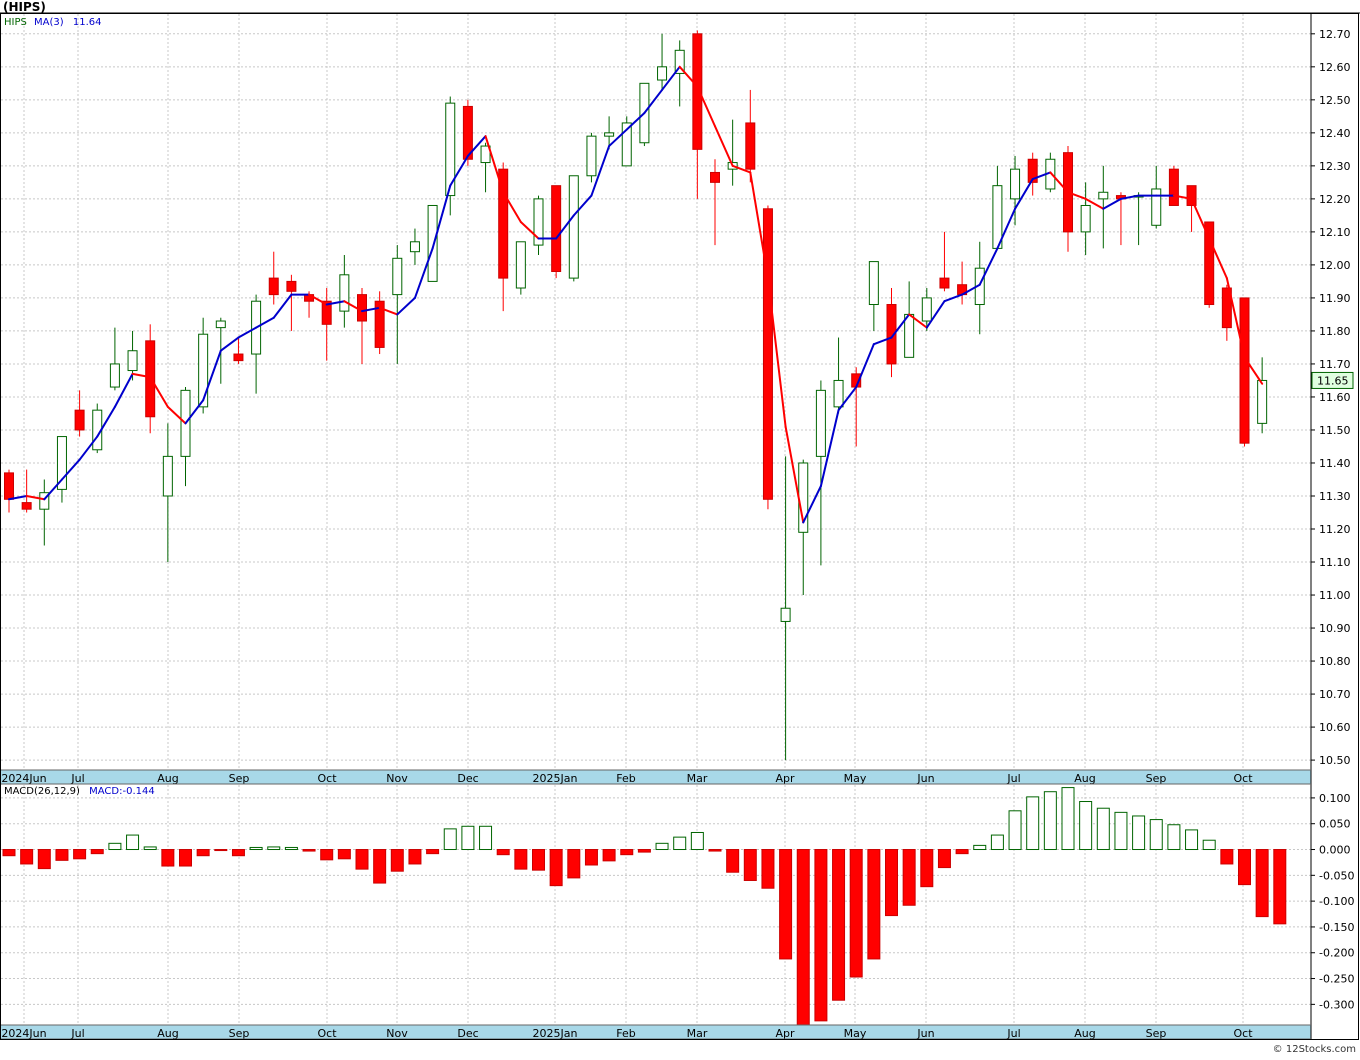 Image resolution: width=1360 pixels, height=1060 pixels. Describe the element at coordinates (1335, 850) in the screenshot. I see `macd-tick-label: 0.000` at that location.